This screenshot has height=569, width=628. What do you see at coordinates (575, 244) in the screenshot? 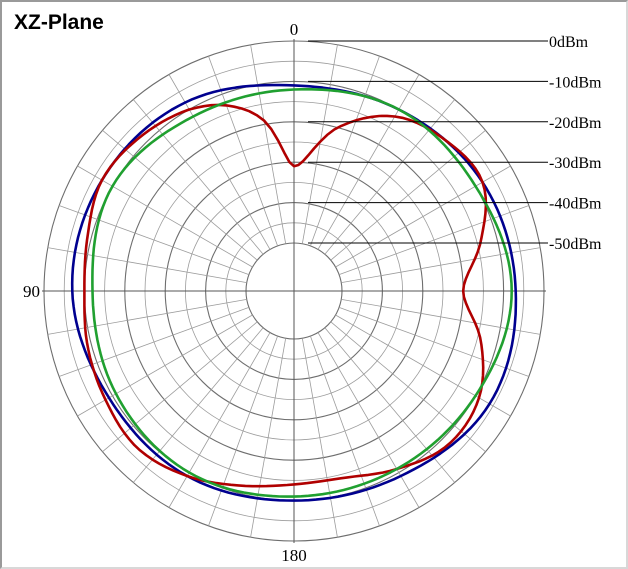
I see `ring-label: -50dBm` at bounding box center [575, 244].